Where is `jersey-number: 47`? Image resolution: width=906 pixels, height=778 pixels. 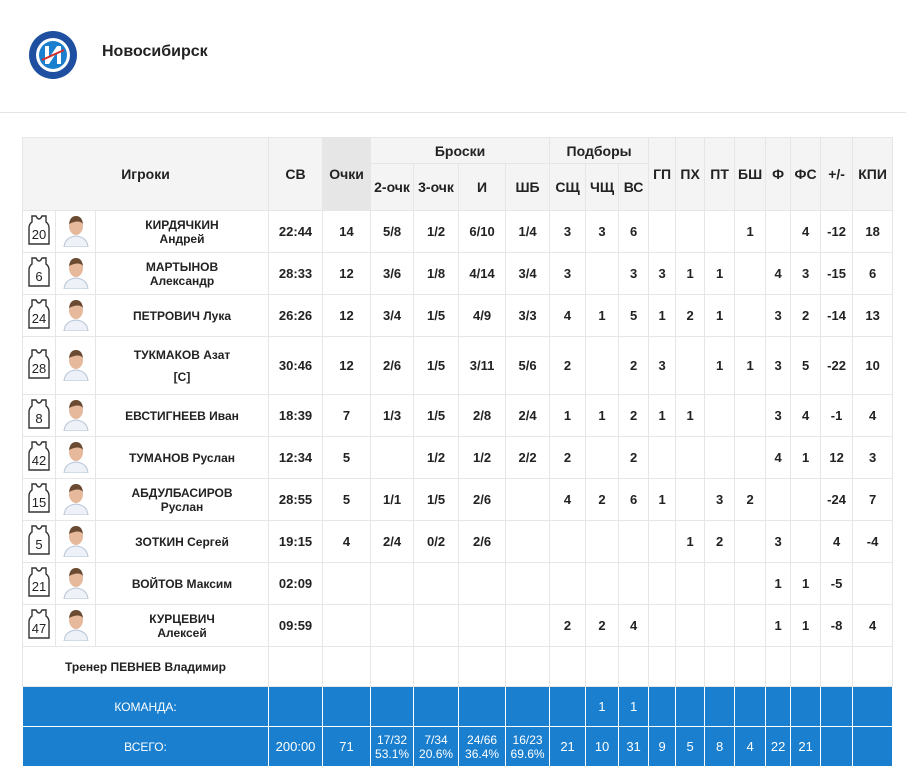
jersey-number: 47 is located at coordinates (39, 628).